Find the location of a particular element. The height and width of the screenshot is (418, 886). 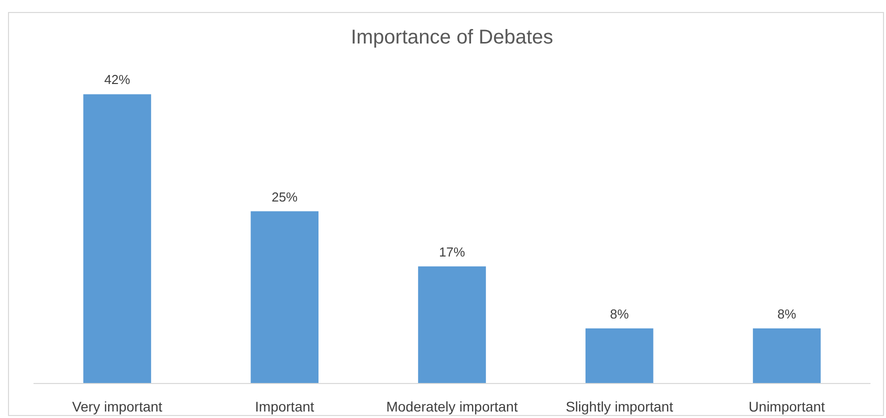

x-tick-label: Unimportant is located at coordinates (787, 406).